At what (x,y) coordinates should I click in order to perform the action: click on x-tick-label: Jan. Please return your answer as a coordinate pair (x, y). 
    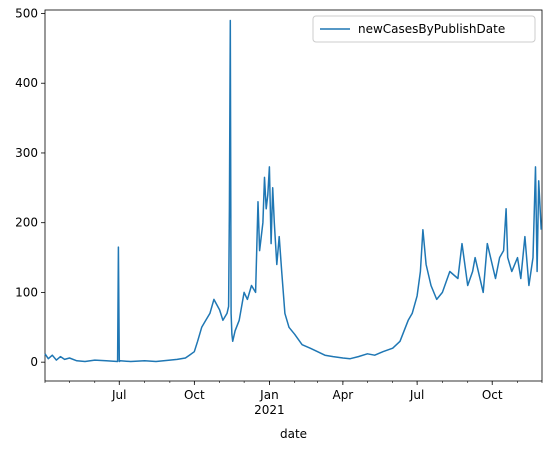
    Looking at the image, I should click on (269, 395).